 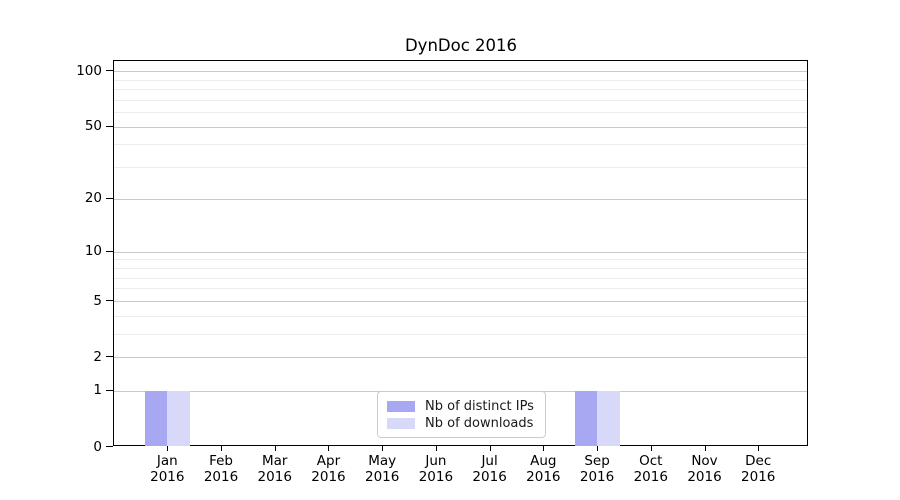 I want to click on y-tick-label: 1, so click(x=97, y=390).